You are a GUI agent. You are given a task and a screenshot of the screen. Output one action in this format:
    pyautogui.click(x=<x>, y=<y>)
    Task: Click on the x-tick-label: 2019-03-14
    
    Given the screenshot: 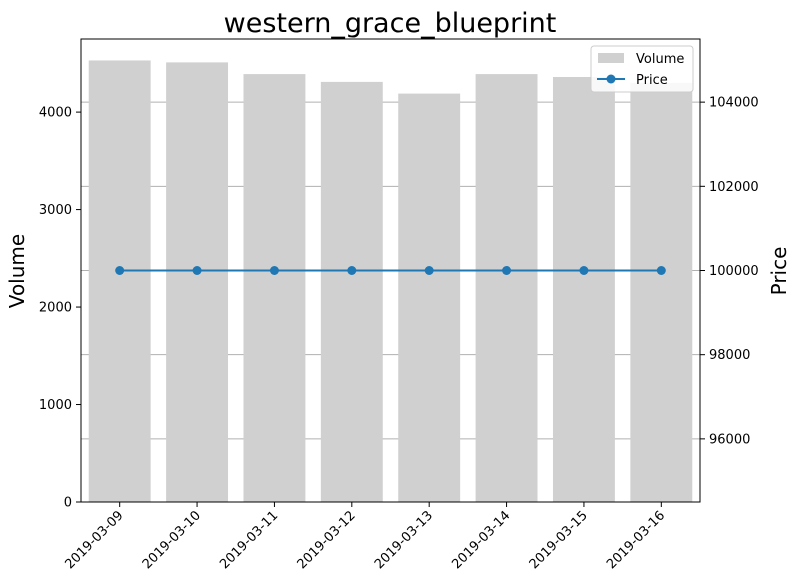 What is the action you would take?
    pyautogui.click(x=481, y=540)
    